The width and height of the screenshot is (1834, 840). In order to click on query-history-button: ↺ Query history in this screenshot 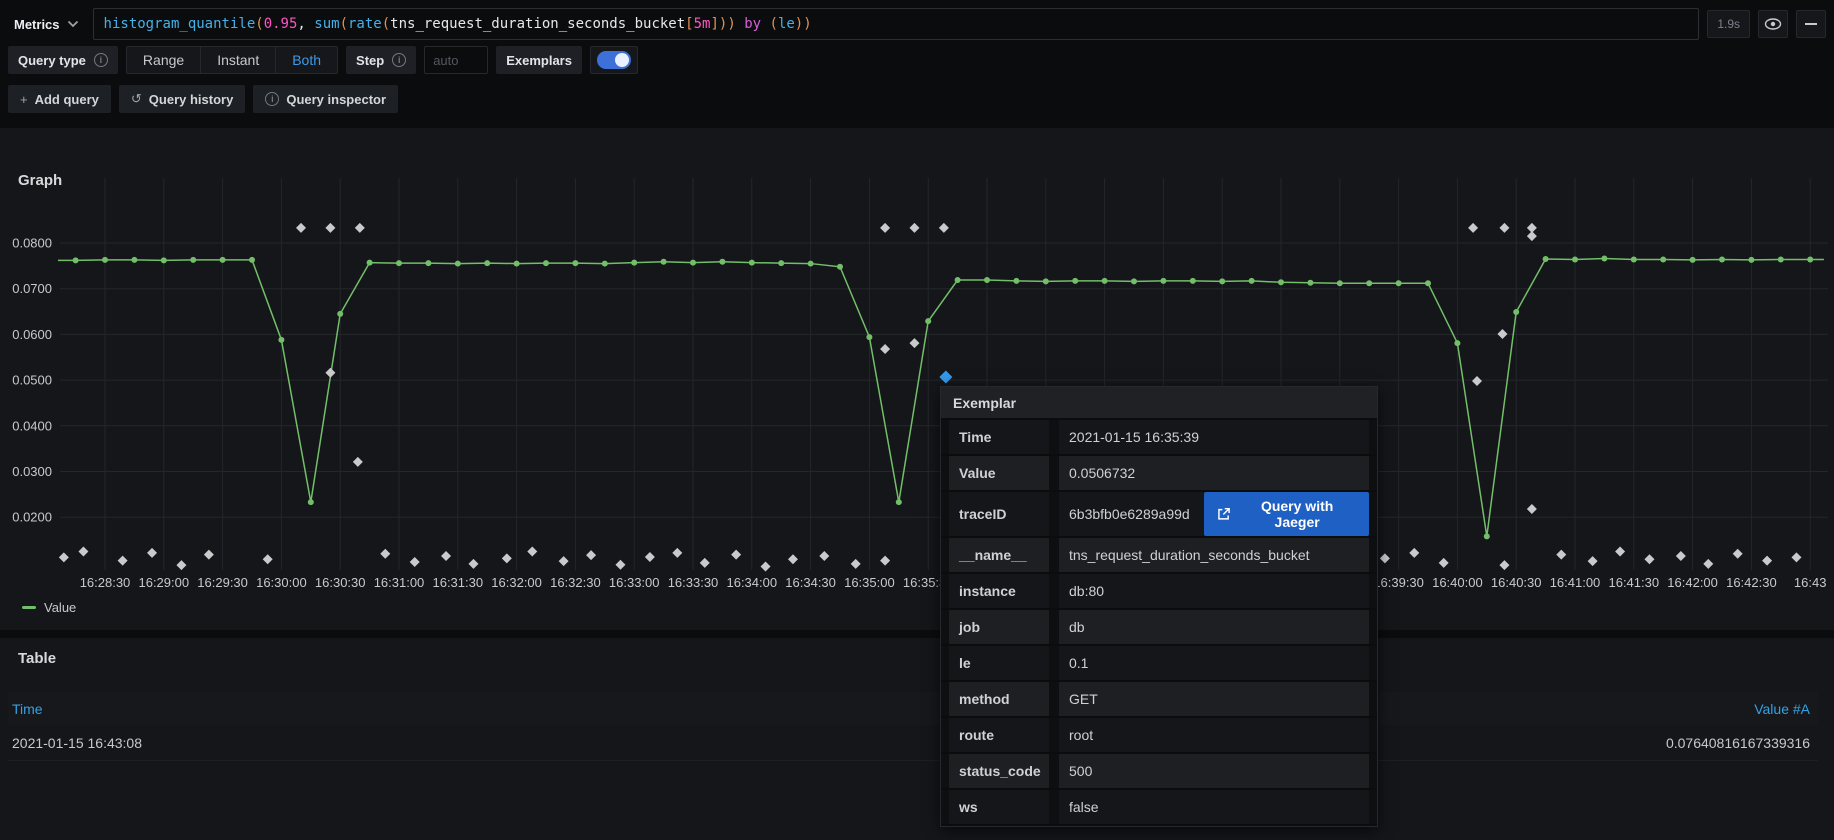, I will do `click(182, 99)`.